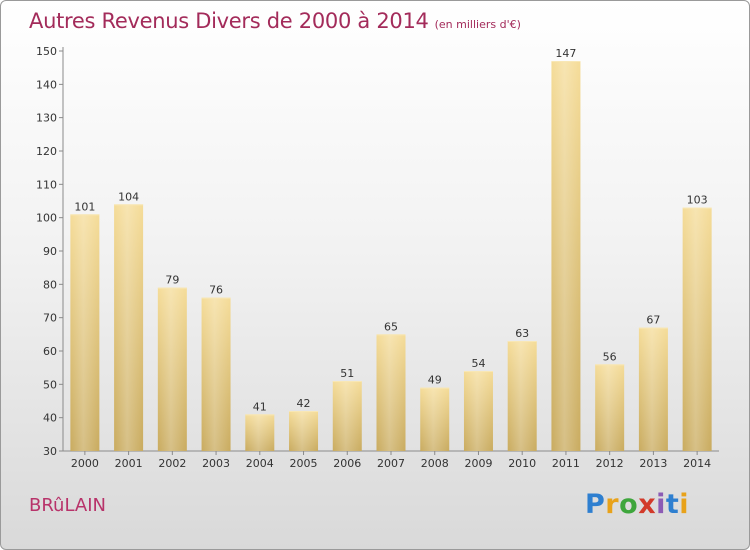 The width and height of the screenshot is (750, 550). What do you see at coordinates (50, 284) in the screenshot?
I see `y-tick-label: 80` at bounding box center [50, 284].